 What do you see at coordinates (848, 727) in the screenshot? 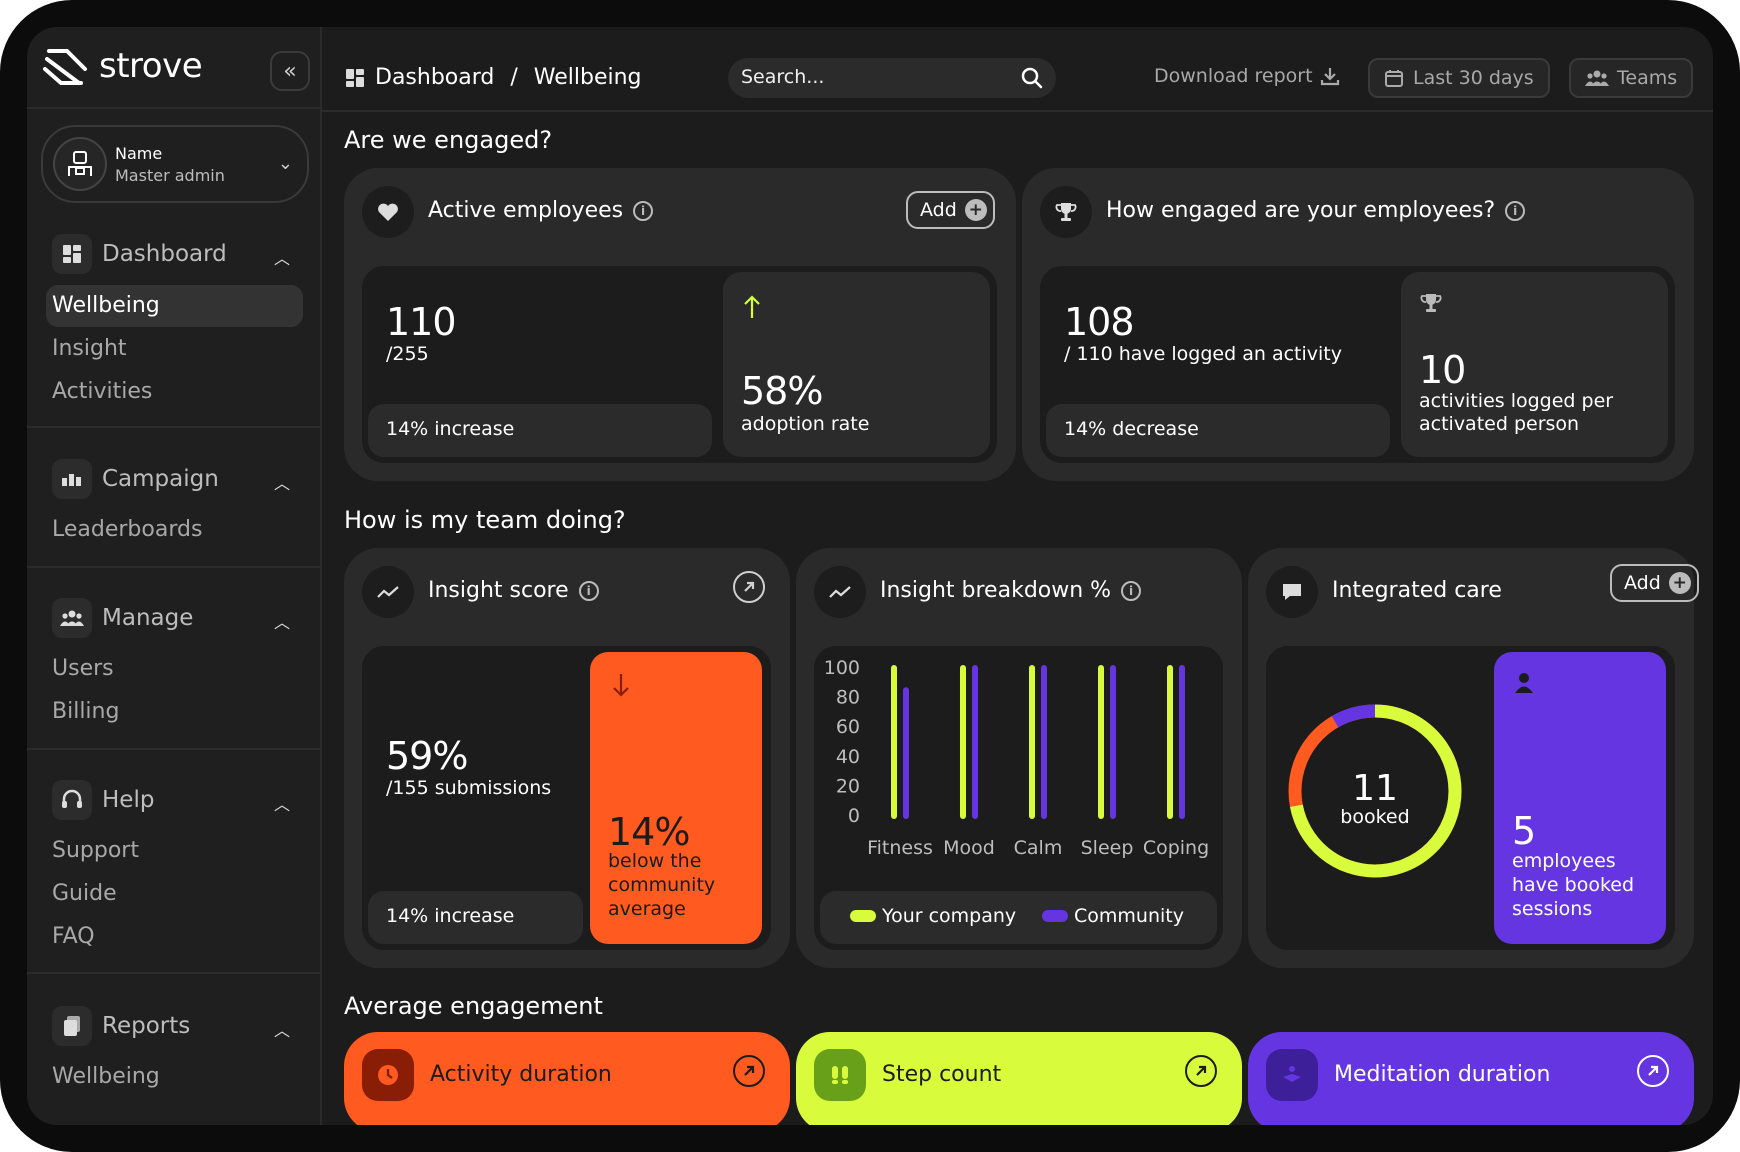
I see `y-tick-label: 60` at bounding box center [848, 727].